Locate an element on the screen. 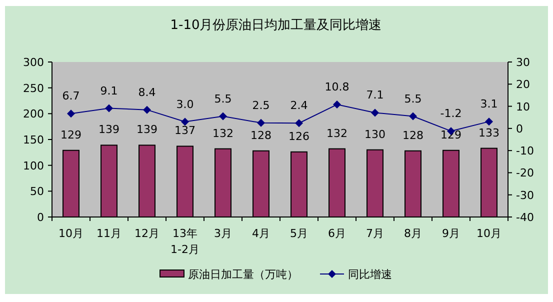 The height and width of the screenshot is (302, 553). legend-label: 同比增速 is located at coordinates (370, 274).